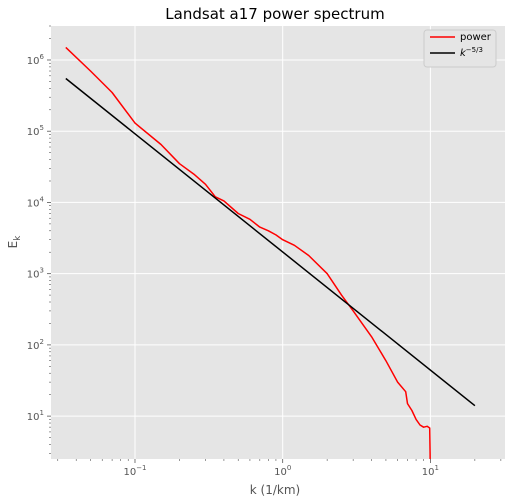  Describe the element at coordinates (39, 239) in the screenshot. I see `y-axis-ticks: 10¹ 10² 10³ 10⁴ 10⁵ 10⁶` at that location.